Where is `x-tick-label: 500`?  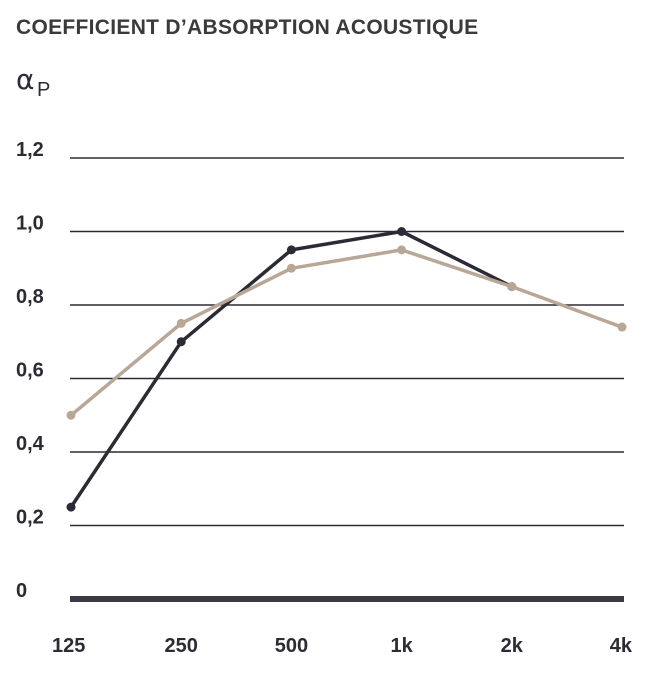 x-tick-label: 500 is located at coordinates (291, 646).